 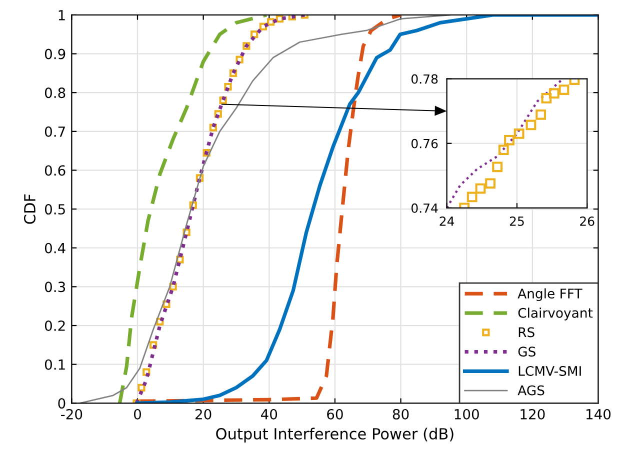 I want to click on legend-label: LCMV-SMI, so click(x=549, y=371).